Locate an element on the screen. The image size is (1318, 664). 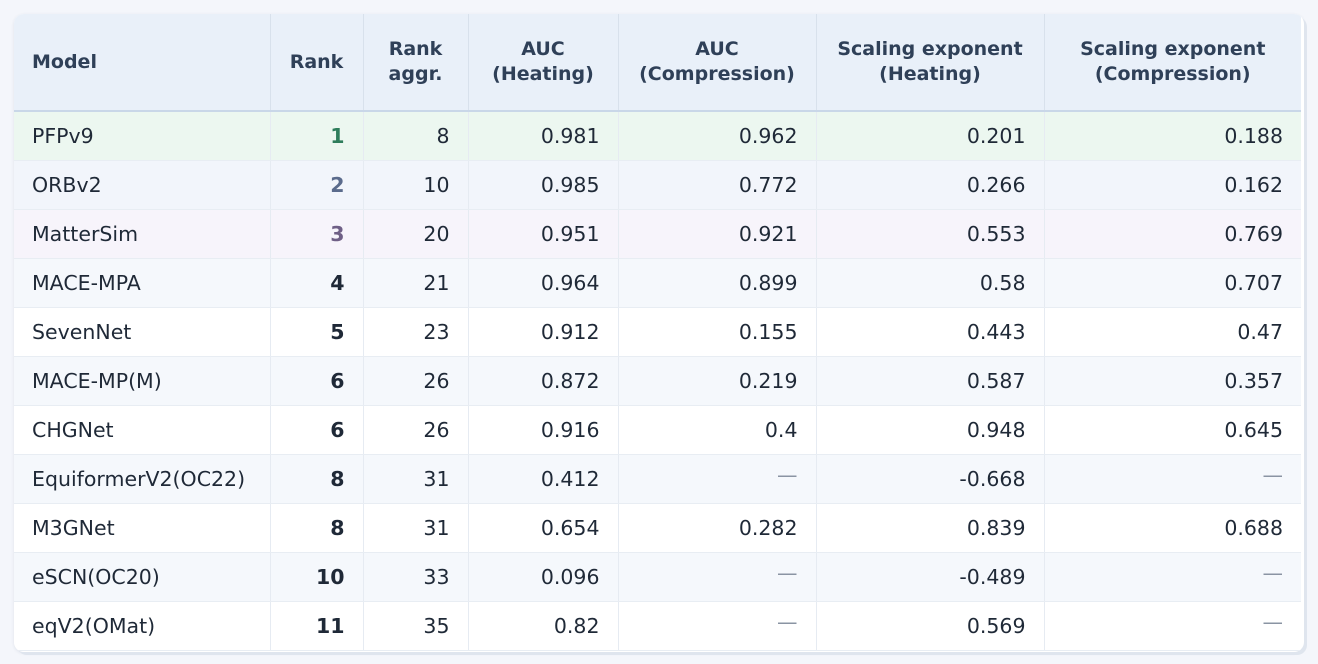
scaling-compression-value: 0.162 is located at coordinates (1172, 185).